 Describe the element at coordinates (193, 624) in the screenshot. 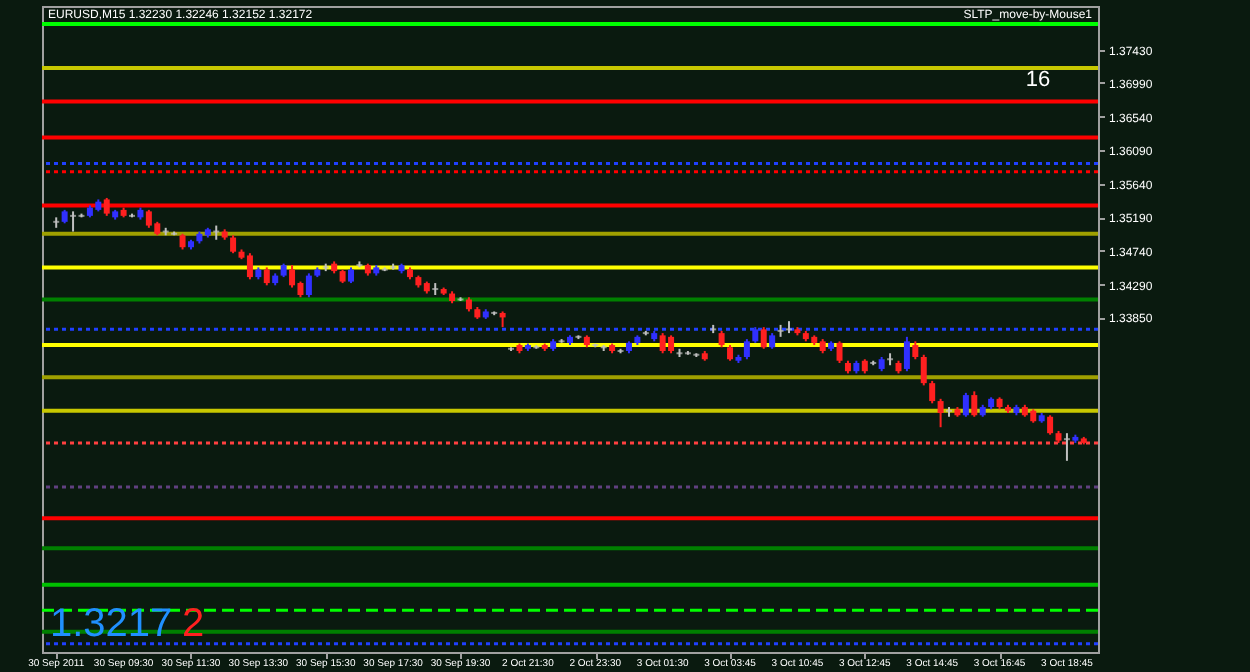

I see `annotation: 2` at that location.